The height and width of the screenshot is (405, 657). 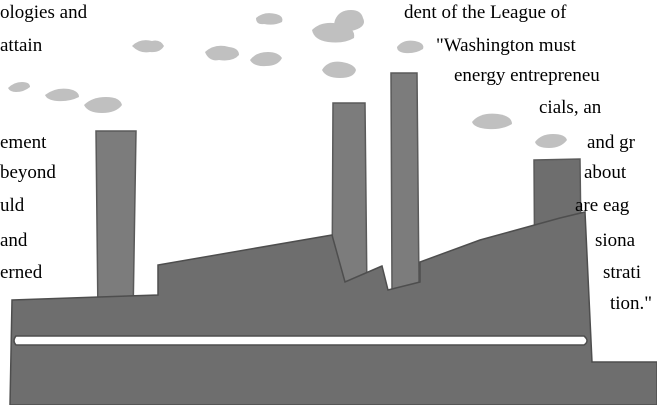 I want to click on chimney-left, so click(x=116, y=224).